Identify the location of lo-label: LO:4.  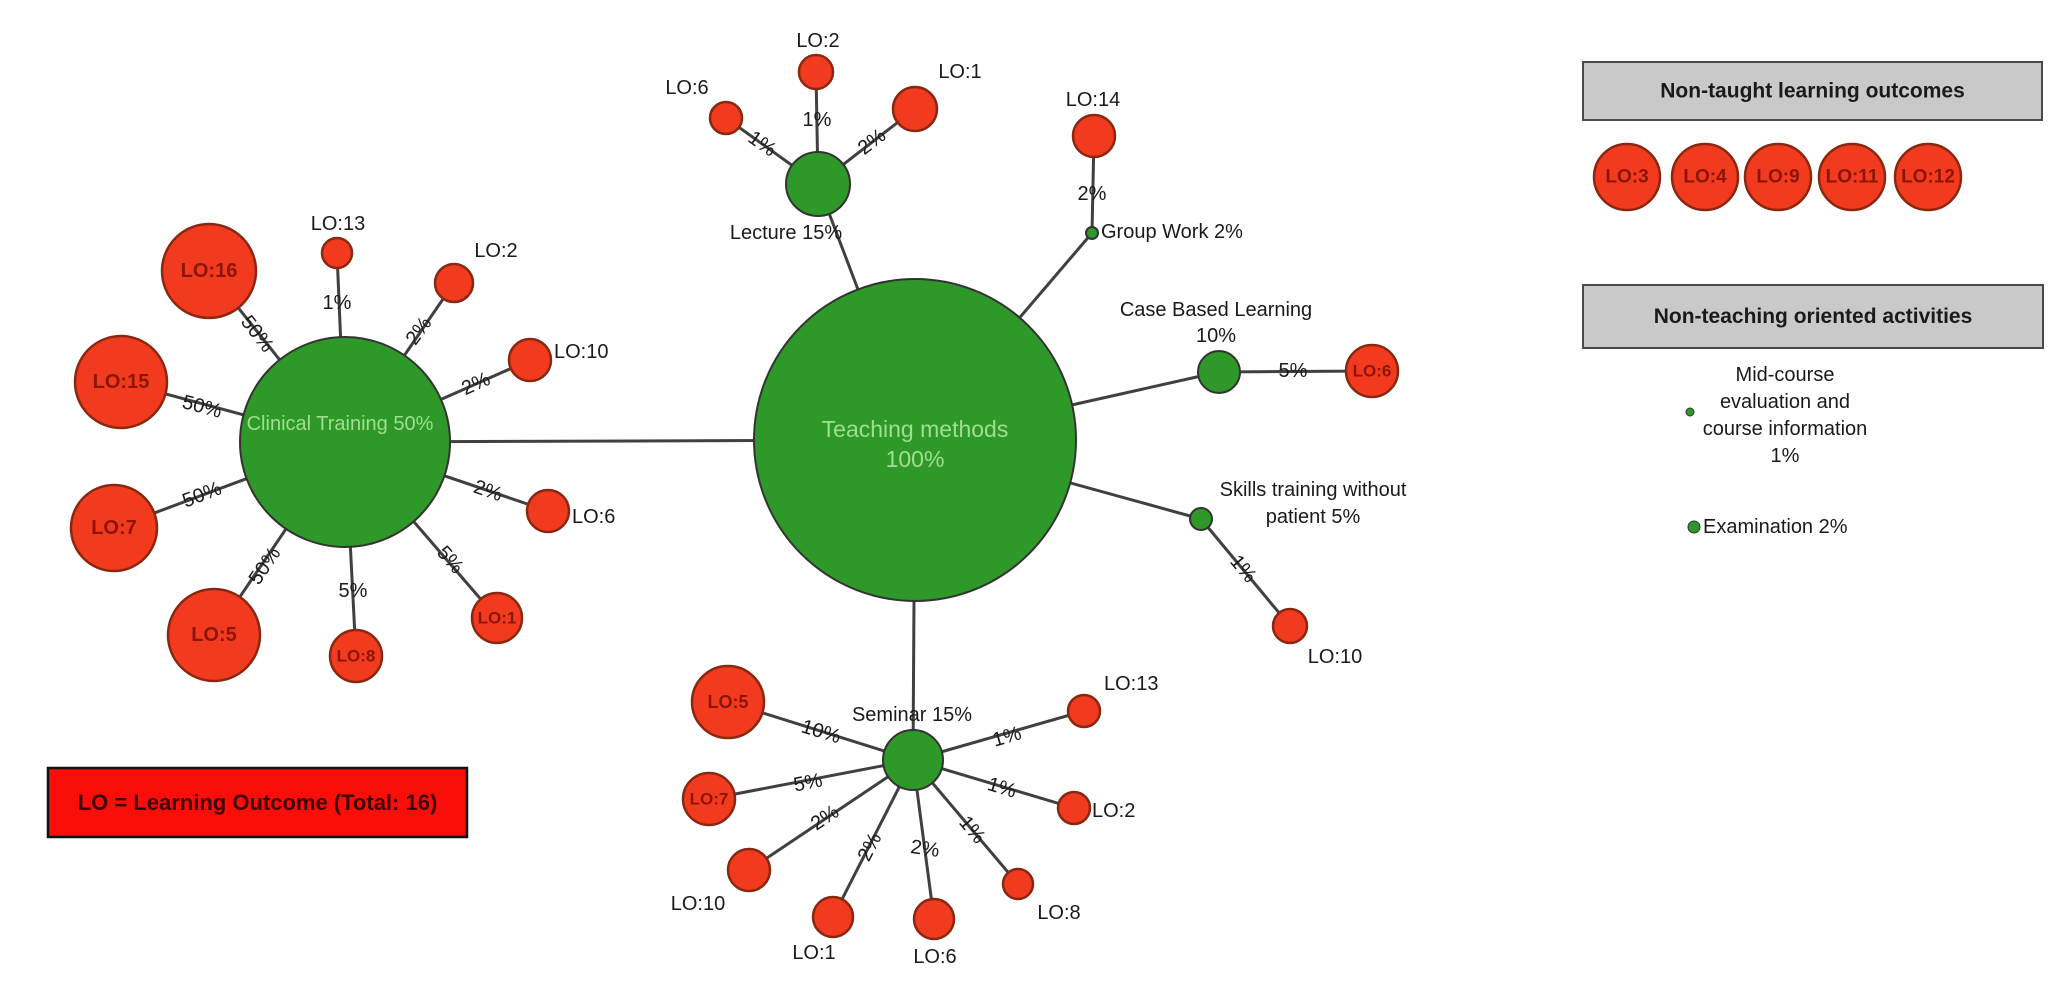
(1705, 177).